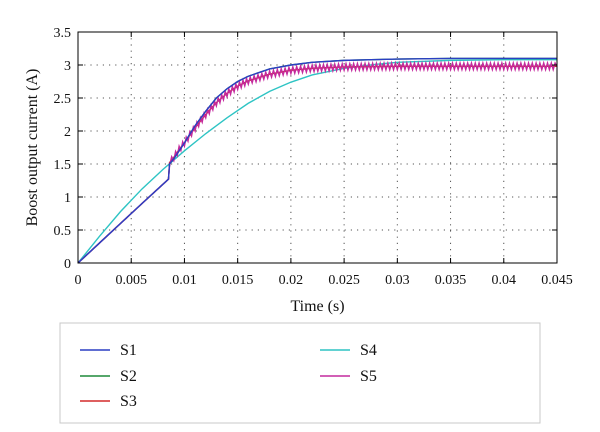 This screenshot has width=600, height=432. I want to click on legend-entries: S1 S2 S3 S4 S5, so click(228, 376).